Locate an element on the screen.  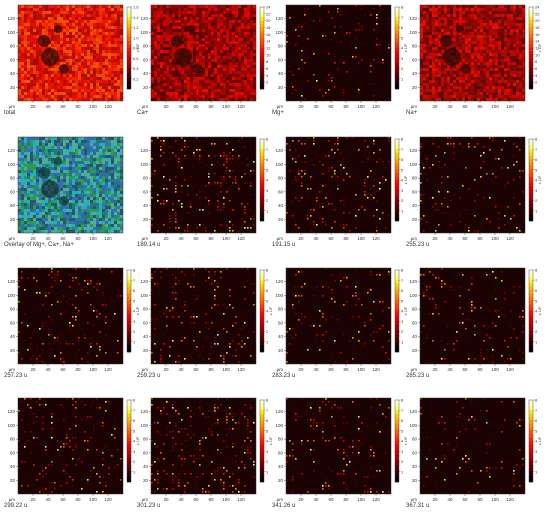
map-axes: 20 40 60 80 100 120 20 40 60 80 100 120 µm is located at coordinates (59, 62).